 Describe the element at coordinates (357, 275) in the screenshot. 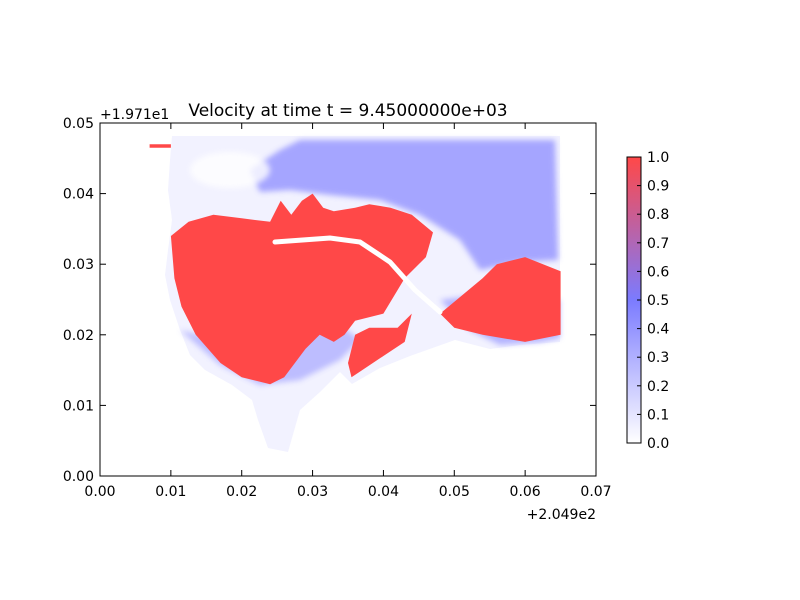

I see `channel-streak` at that location.